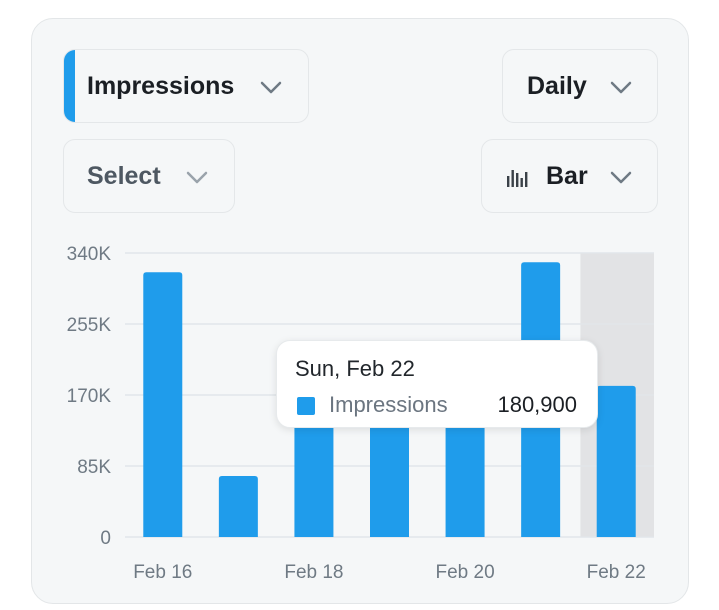 This screenshot has height=610, width=719. Describe the element at coordinates (306, 406) in the screenshot. I see `tooltip-series-swatch` at that location.